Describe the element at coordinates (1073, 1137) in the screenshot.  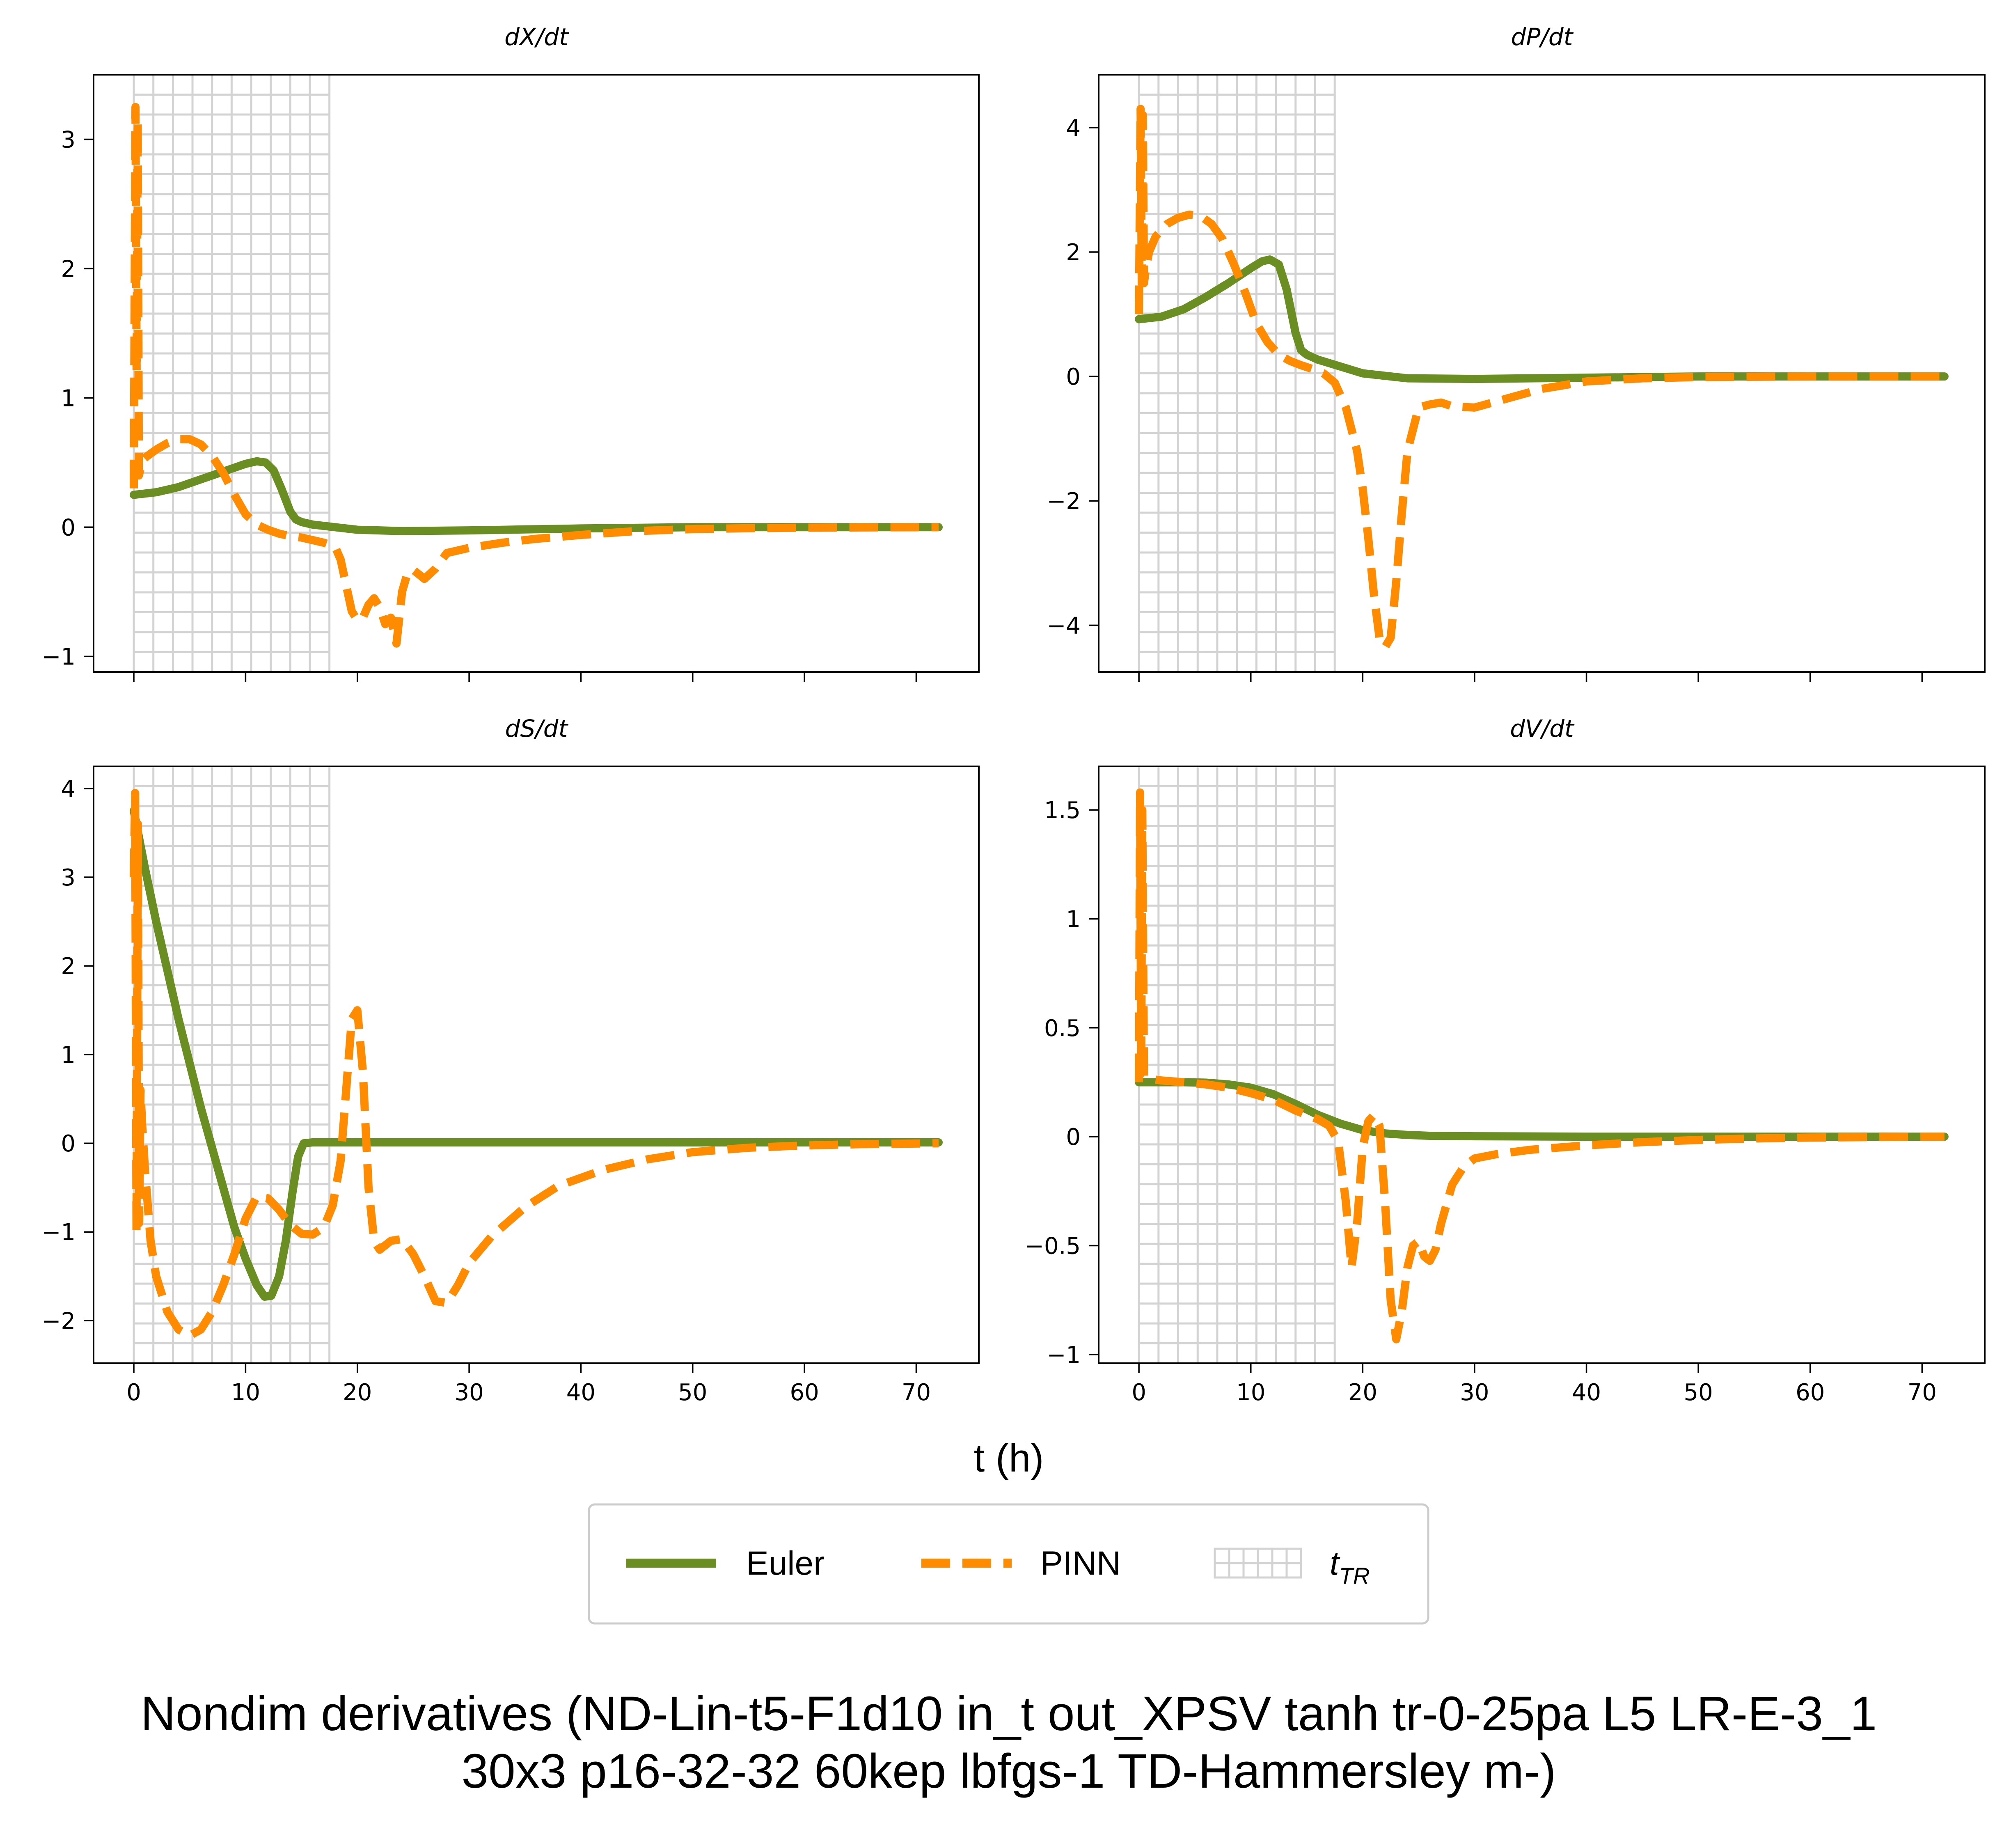
I see `y-tick-label-dvdt: 0` at that location.